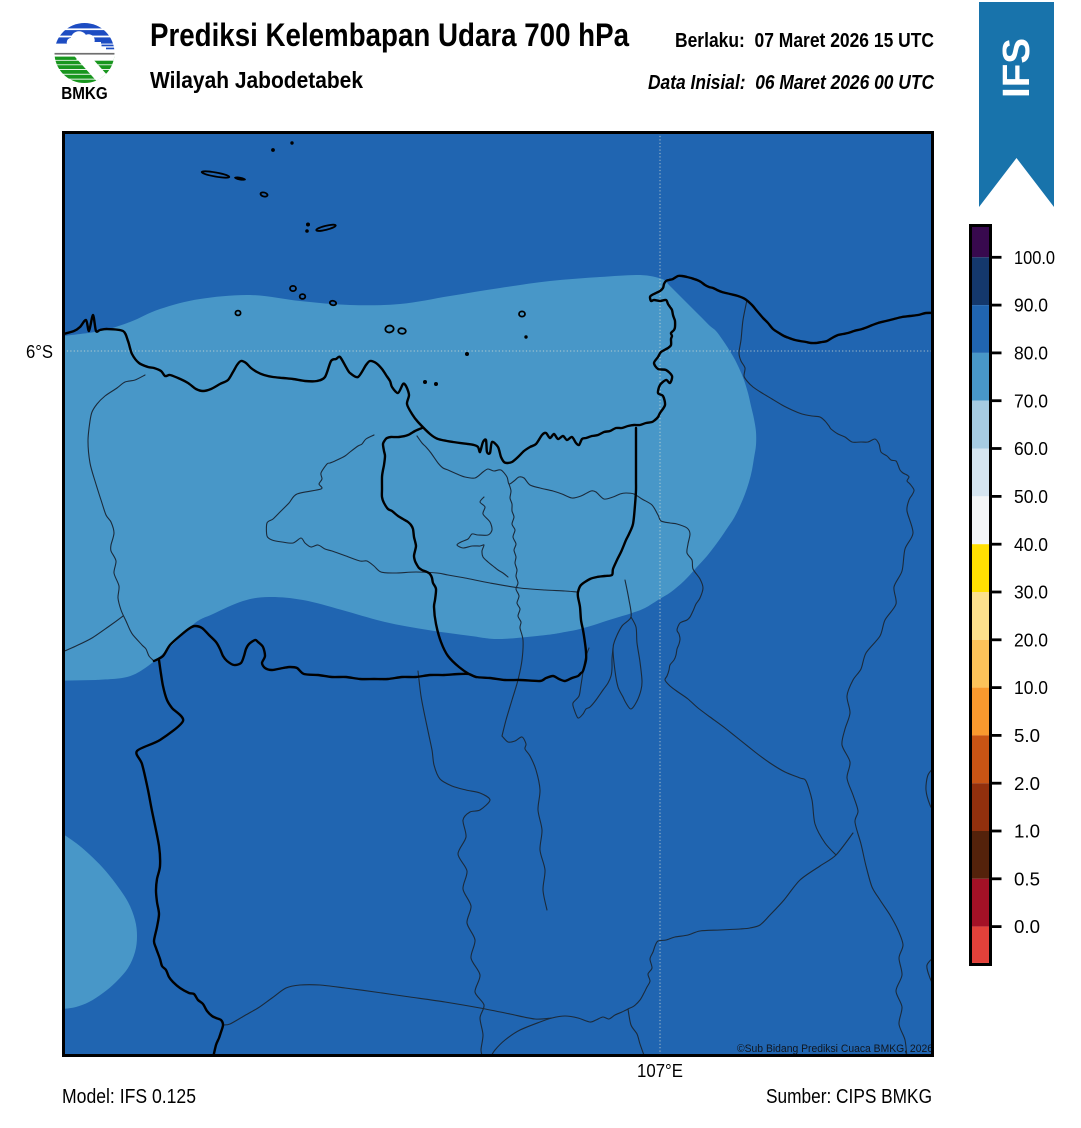 The image size is (1081, 1128). What do you see at coordinates (389, 35) in the screenshot?
I see `svg-text:Prediksi Kelembapan Udara 700: Prediksi Kelembapan Udara 700 hPa` at bounding box center [389, 35].